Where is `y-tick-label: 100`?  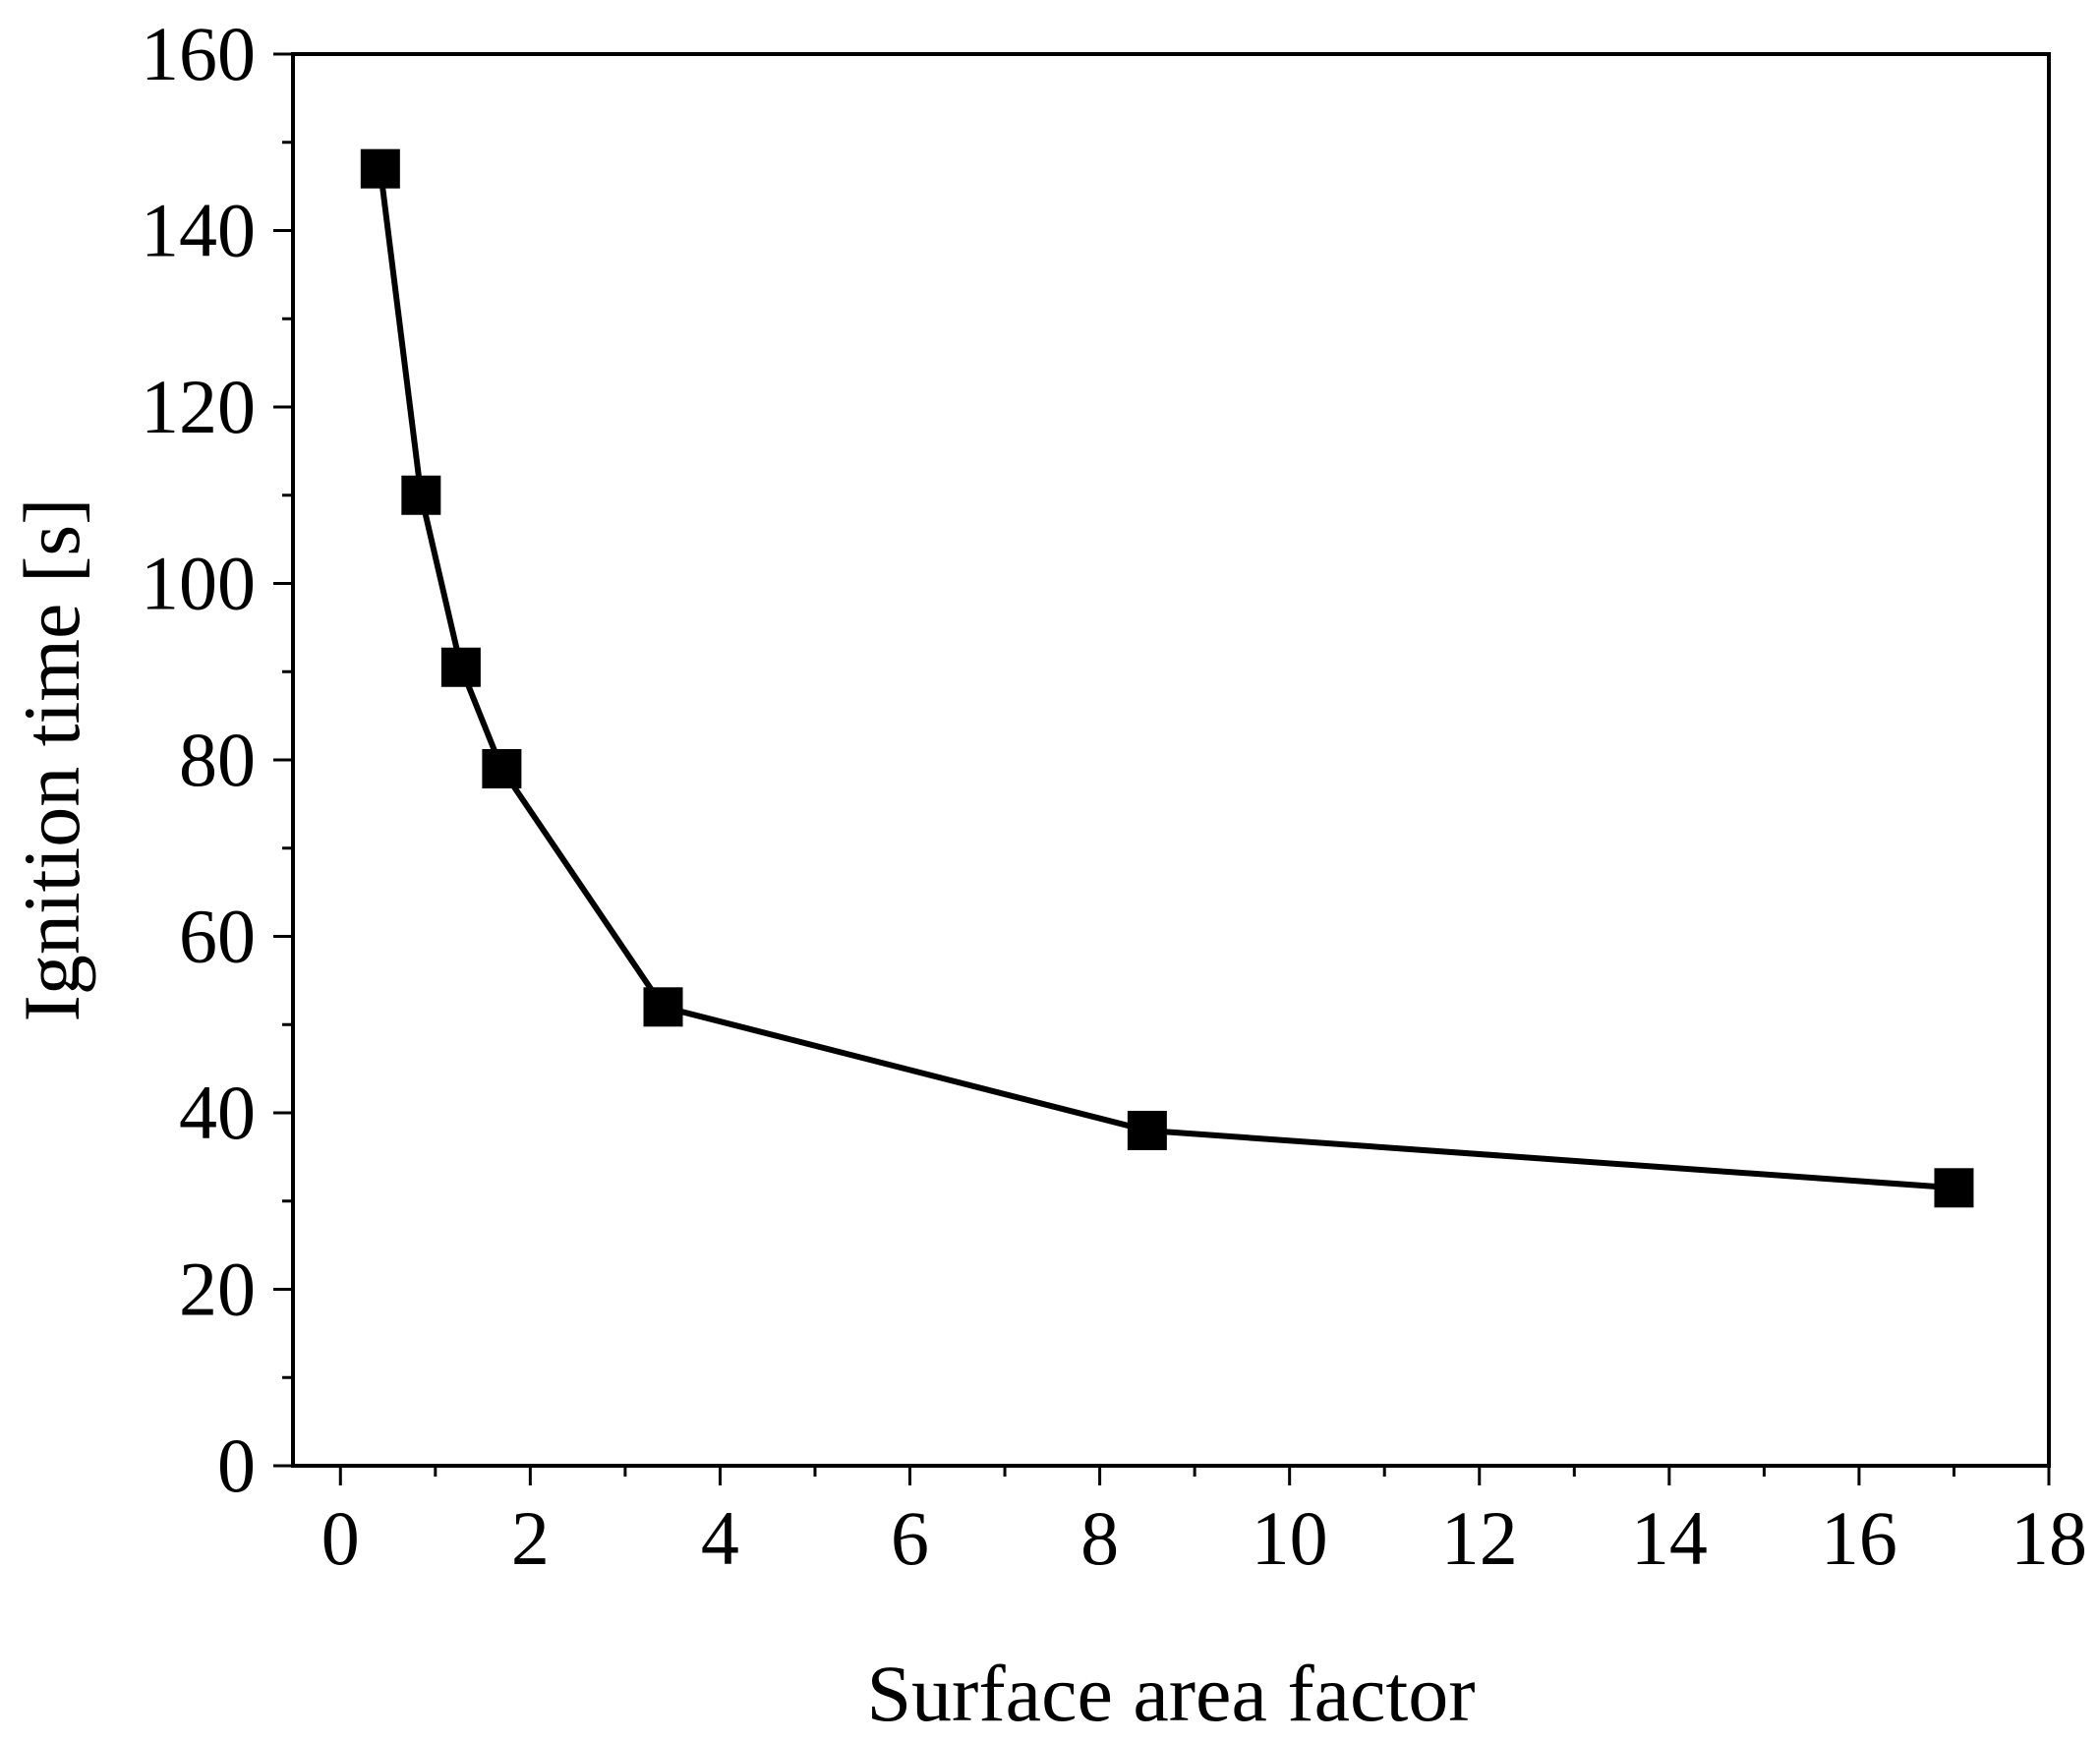 y-tick-label: 100 is located at coordinates (198, 583).